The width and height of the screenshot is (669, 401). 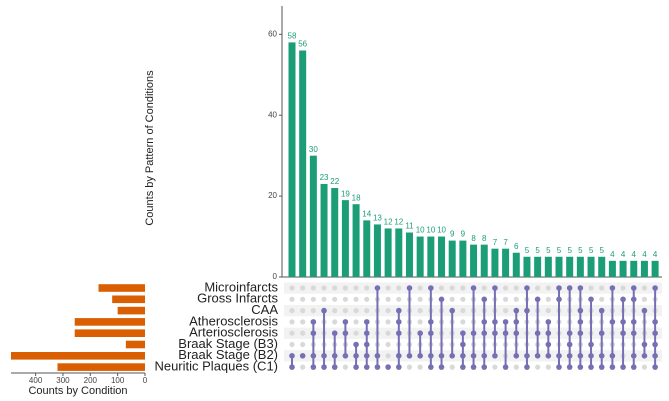 What do you see at coordinates (272, 195) in the screenshot?
I see `y-tick-label: 20` at bounding box center [272, 195].